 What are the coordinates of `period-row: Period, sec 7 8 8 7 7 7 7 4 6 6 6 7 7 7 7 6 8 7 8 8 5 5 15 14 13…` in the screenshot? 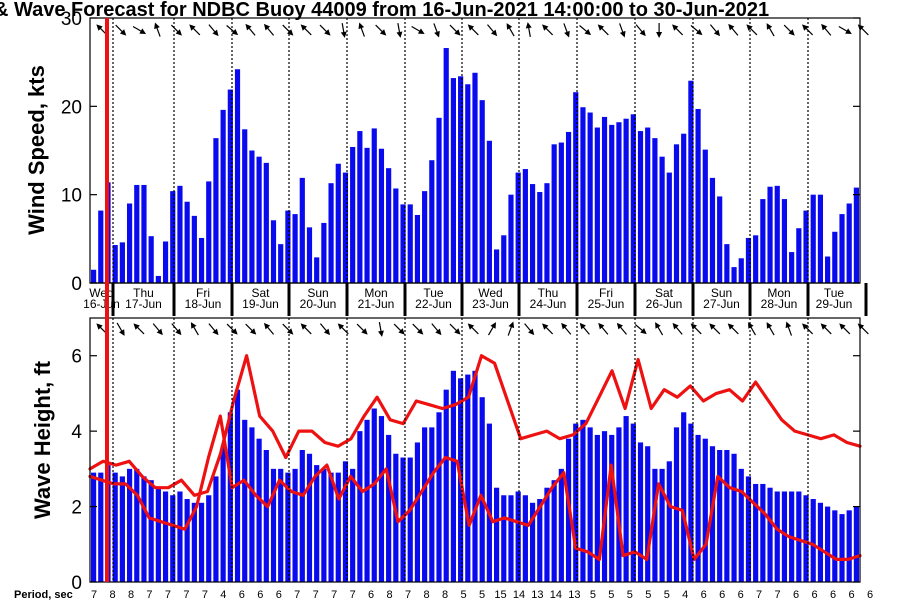 It's located at (443, 594).